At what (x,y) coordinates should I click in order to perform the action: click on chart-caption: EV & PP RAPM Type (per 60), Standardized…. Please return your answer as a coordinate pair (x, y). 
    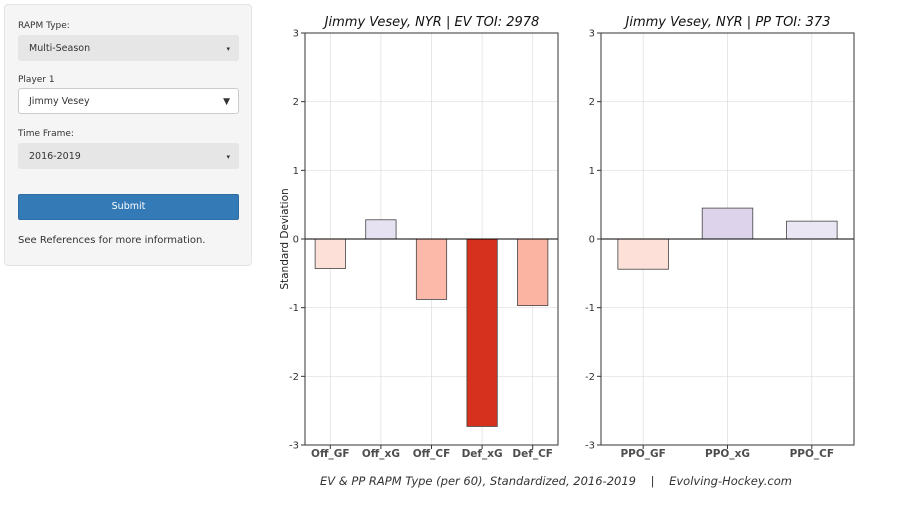
    Looking at the image, I should click on (556, 481).